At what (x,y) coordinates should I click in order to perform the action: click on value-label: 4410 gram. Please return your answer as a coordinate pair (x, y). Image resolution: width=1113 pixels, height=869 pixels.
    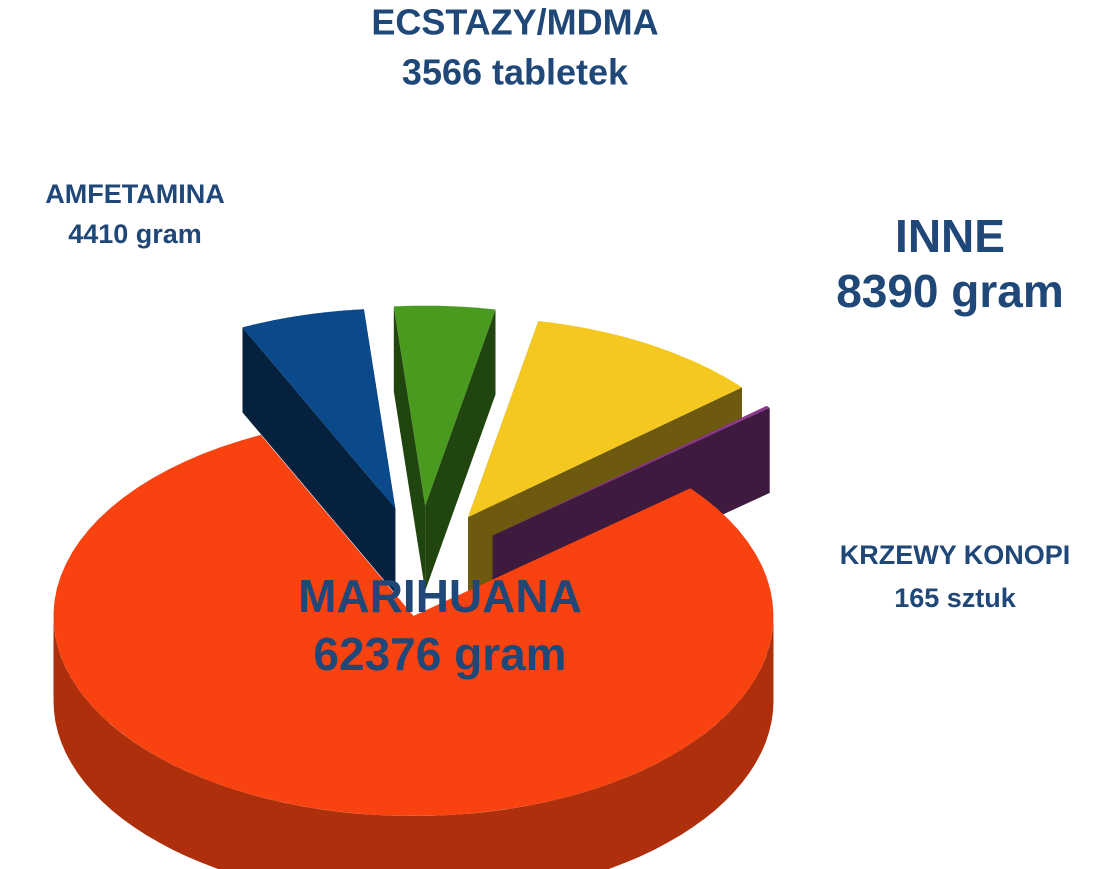
    Looking at the image, I should click on (135, 234).